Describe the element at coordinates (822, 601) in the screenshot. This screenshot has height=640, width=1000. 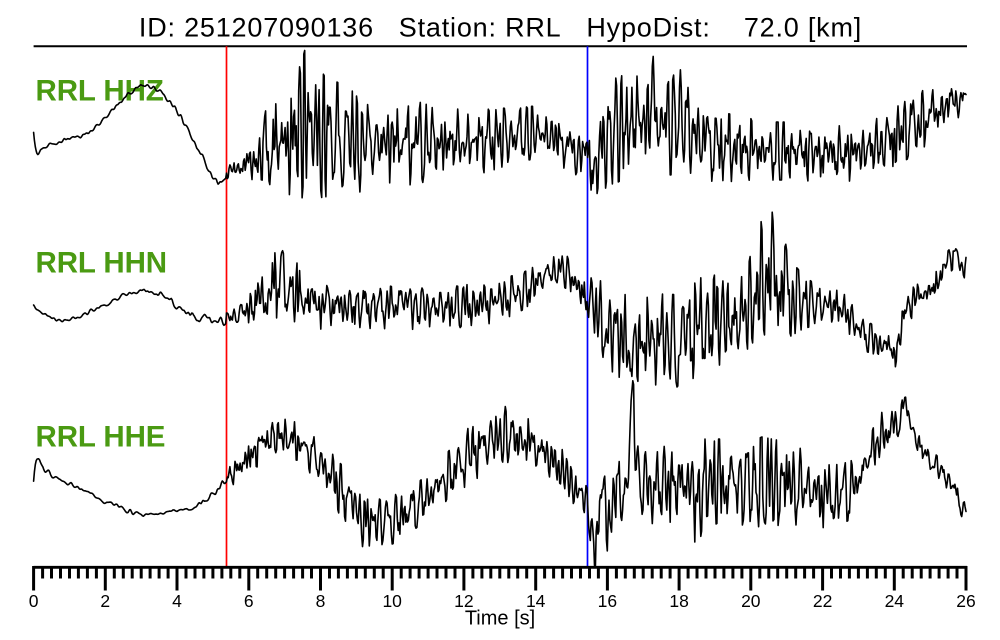
I see `svg-text: 22` at that location.